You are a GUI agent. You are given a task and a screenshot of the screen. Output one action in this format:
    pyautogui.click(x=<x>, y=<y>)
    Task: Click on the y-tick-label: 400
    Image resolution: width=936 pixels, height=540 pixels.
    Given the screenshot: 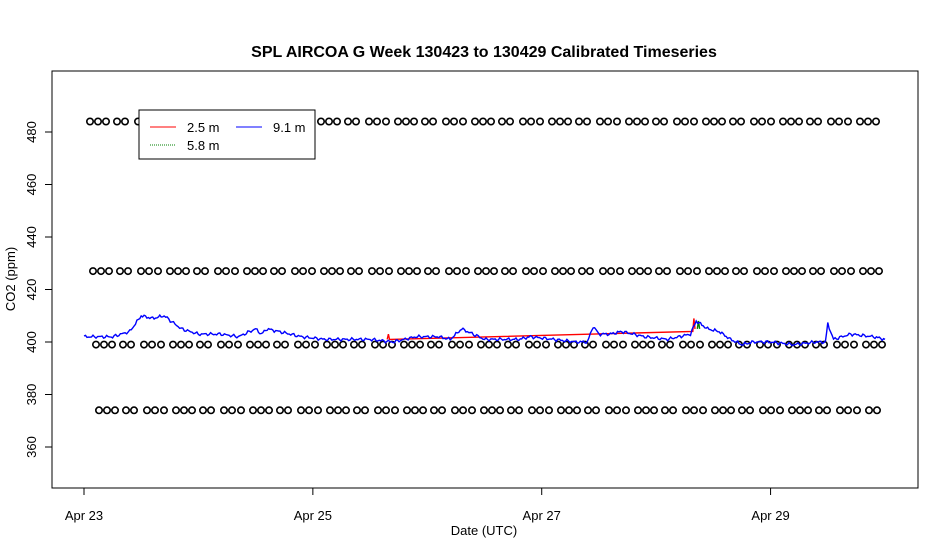 What is the action you would take?
    pyautogui.click(x=31, y=342)
    